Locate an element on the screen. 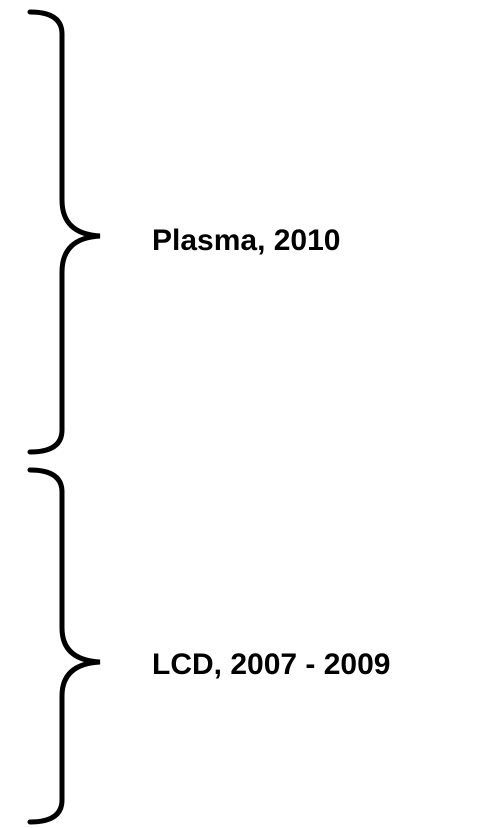 This screenshot has height=828, width=490. label: Plasma, 2010 is located at coordinates (246, 240).